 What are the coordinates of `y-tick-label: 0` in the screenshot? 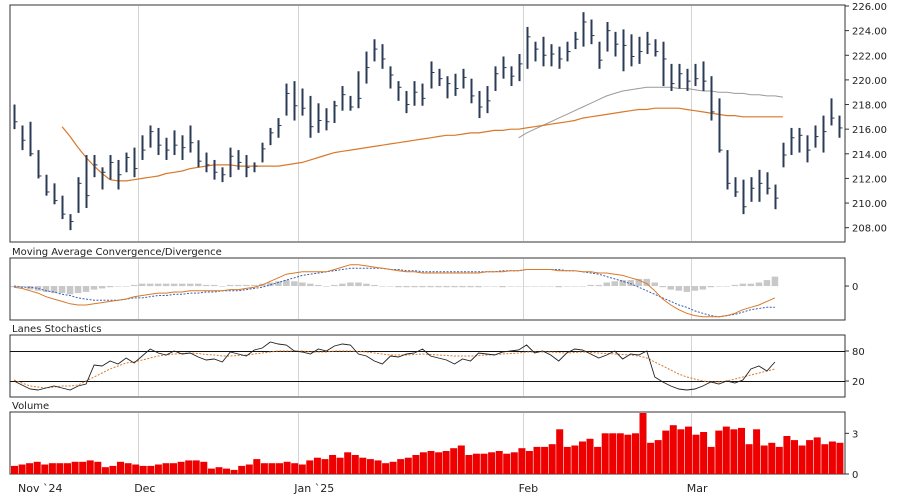 It's located at (855, 287).